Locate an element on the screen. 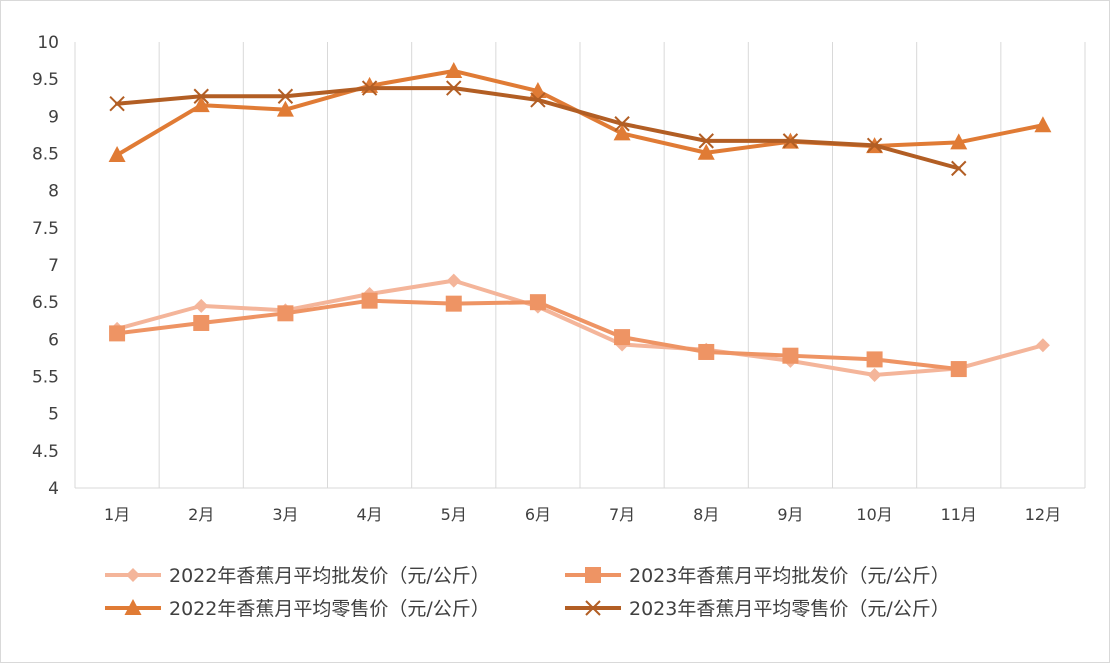  series-line is located at coordinates (580, 328).